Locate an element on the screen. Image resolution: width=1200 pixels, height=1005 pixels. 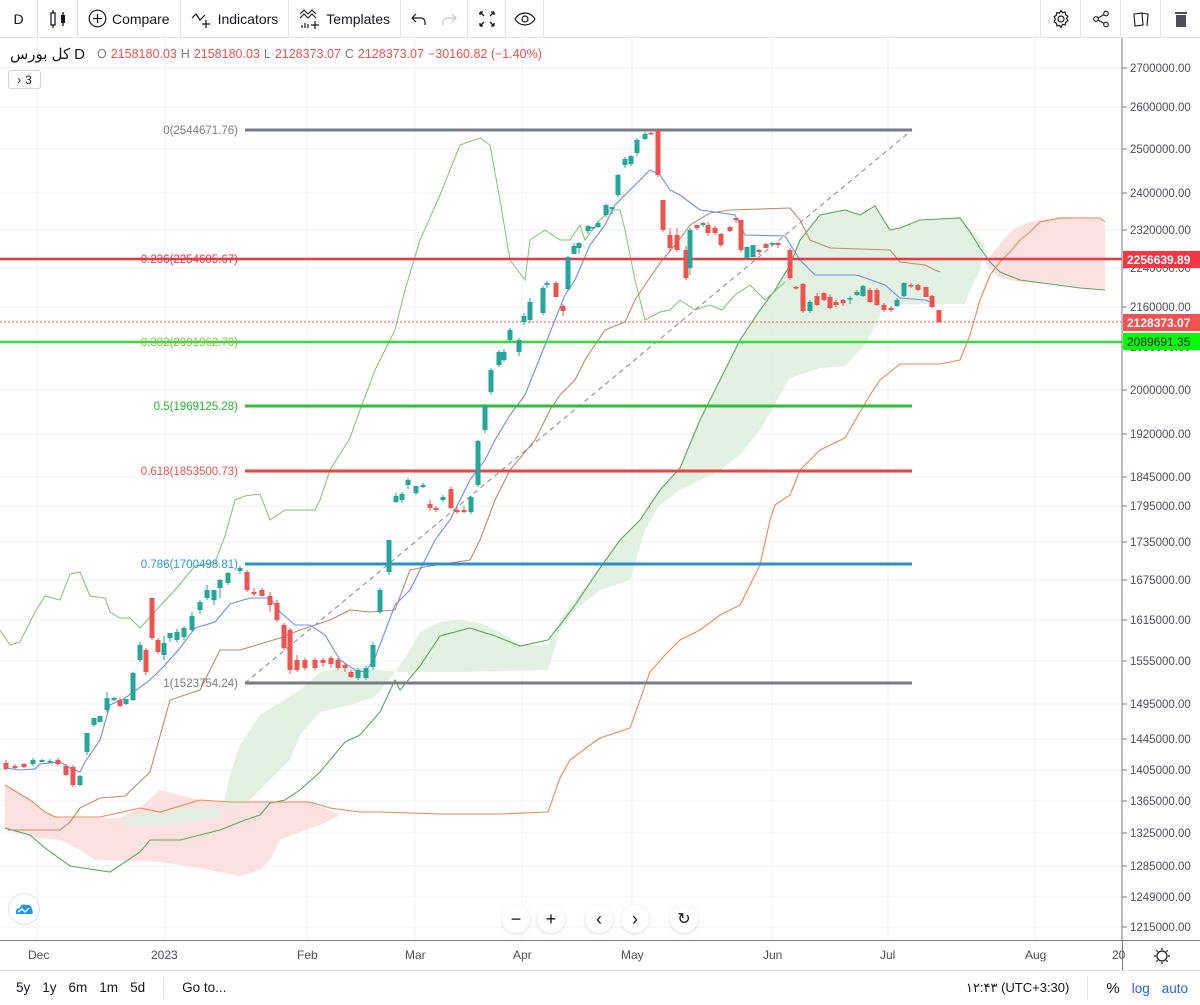
range-6m: 6m is located at coordinates (78, 987).